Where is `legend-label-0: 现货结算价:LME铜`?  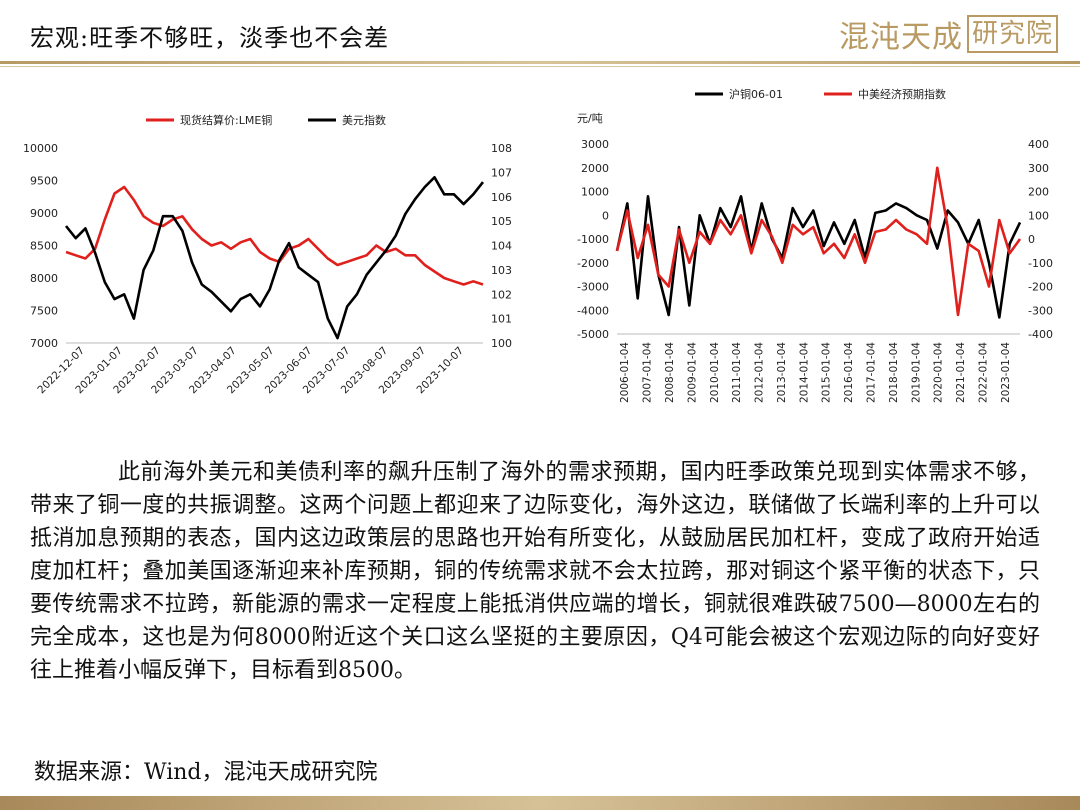 legend-label-0: 现货结算价:LME铜 is located at coordinates (226, 120).